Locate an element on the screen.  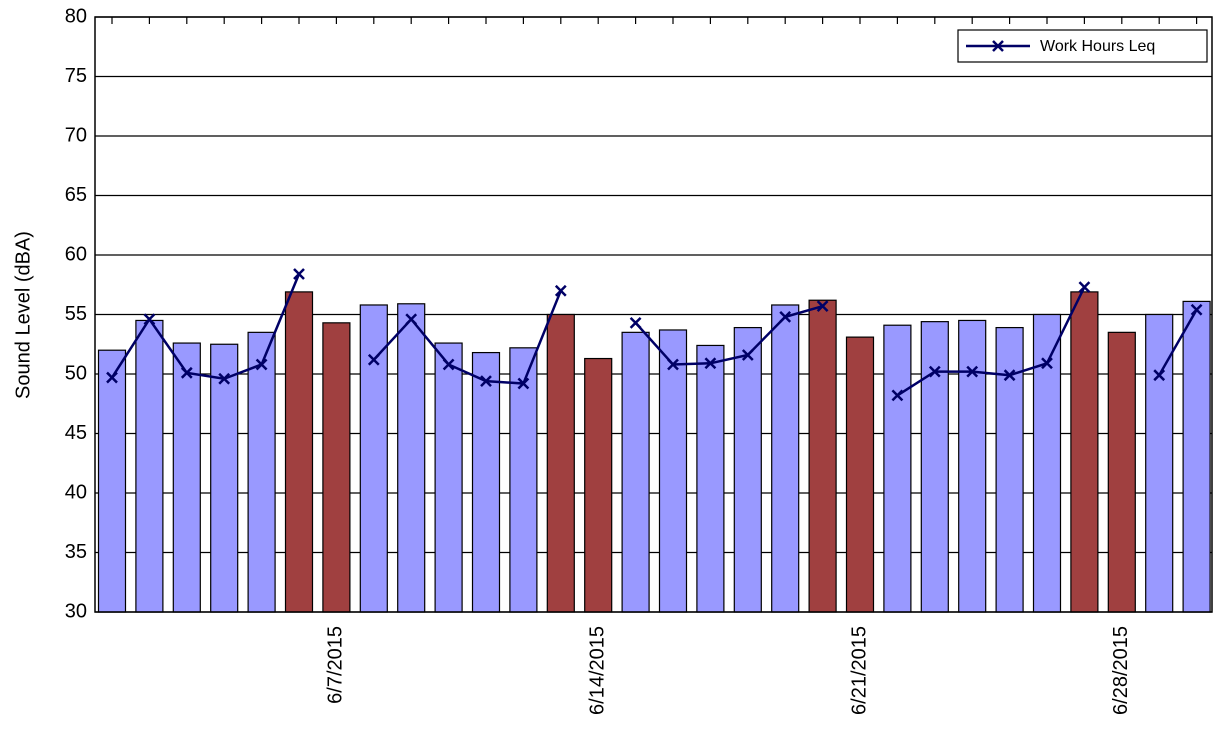
y-tick-label: 60 is located at coordinates (76, 254).